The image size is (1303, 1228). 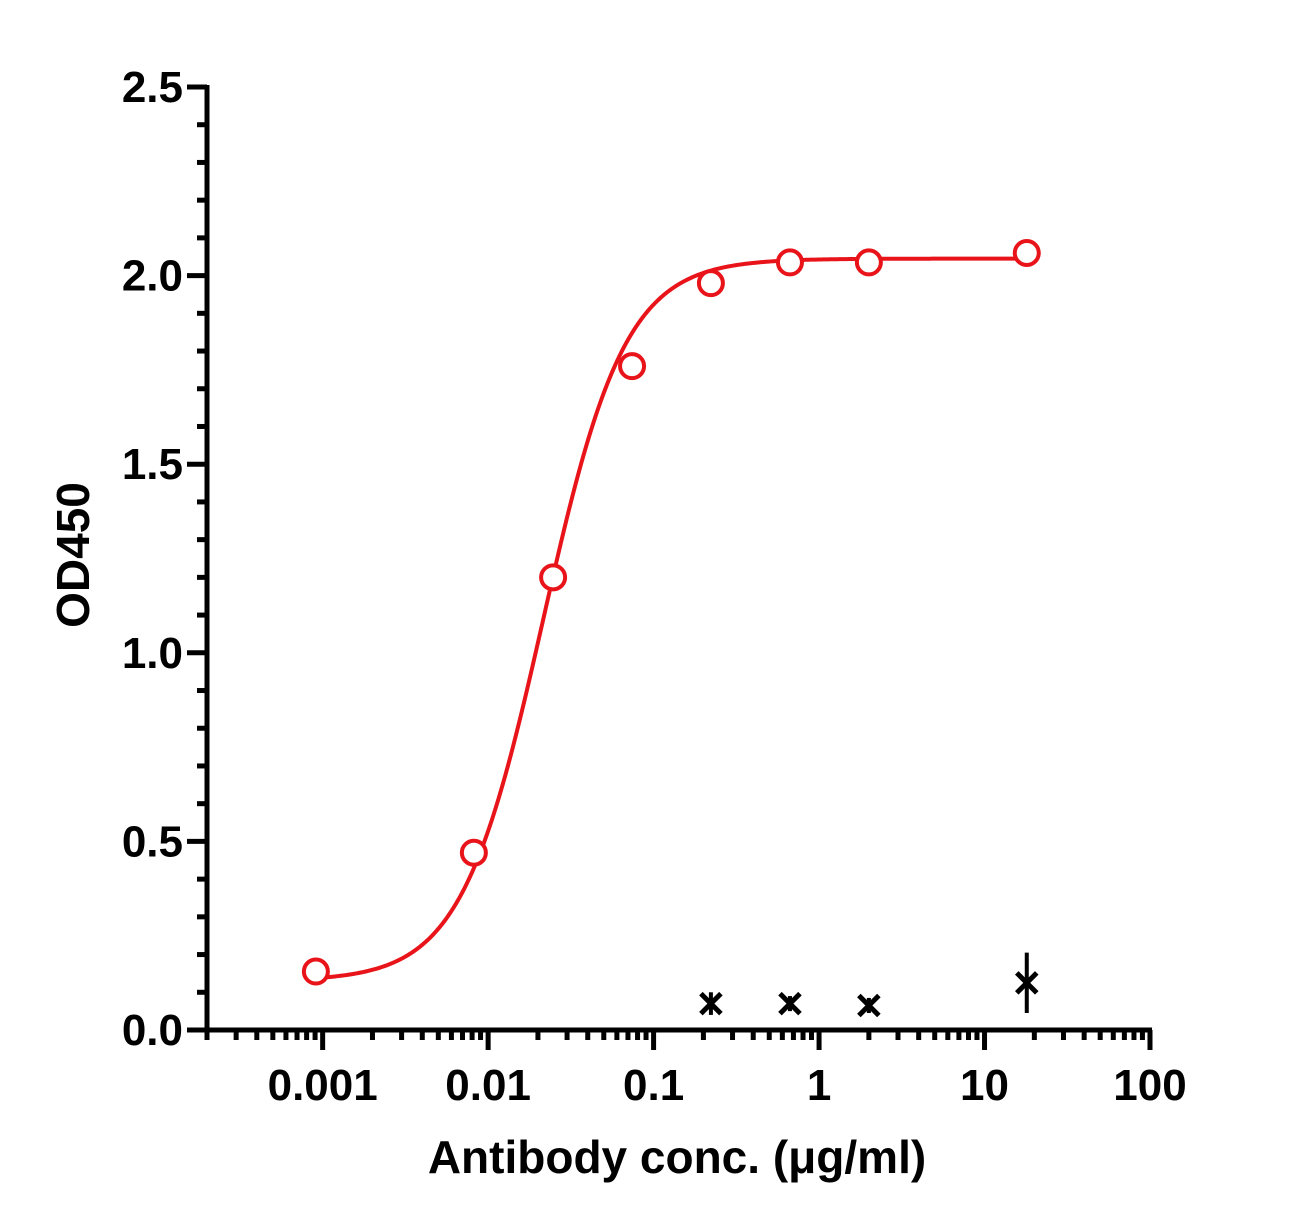 What do you see at coordinates (152, 841) in the screenshot?
I see `y-tick-label: 0.5` at bounding box center [152, 841].